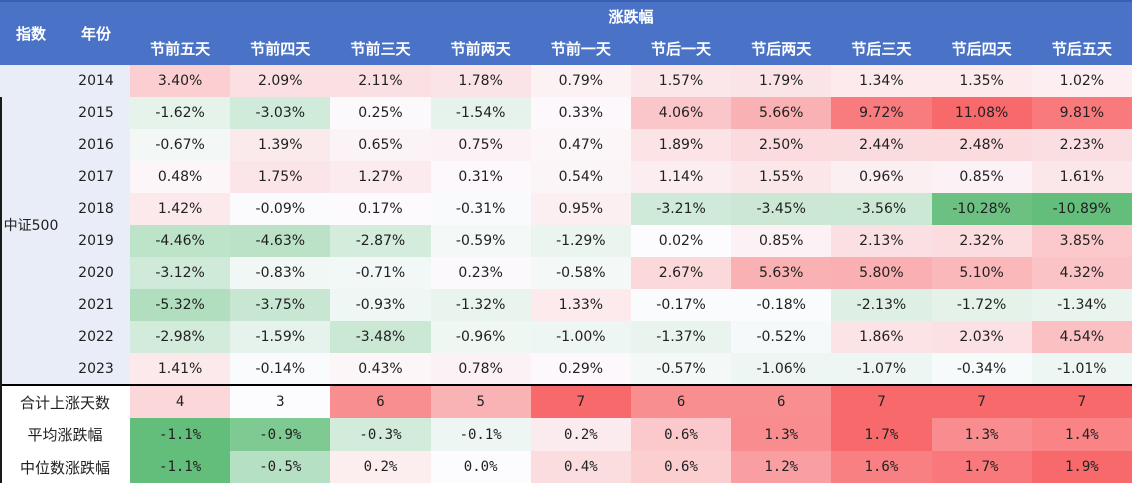 The image size is (1132, 483). I want to click on summary-value-3-c9: 1.7%, so click(981, 467).